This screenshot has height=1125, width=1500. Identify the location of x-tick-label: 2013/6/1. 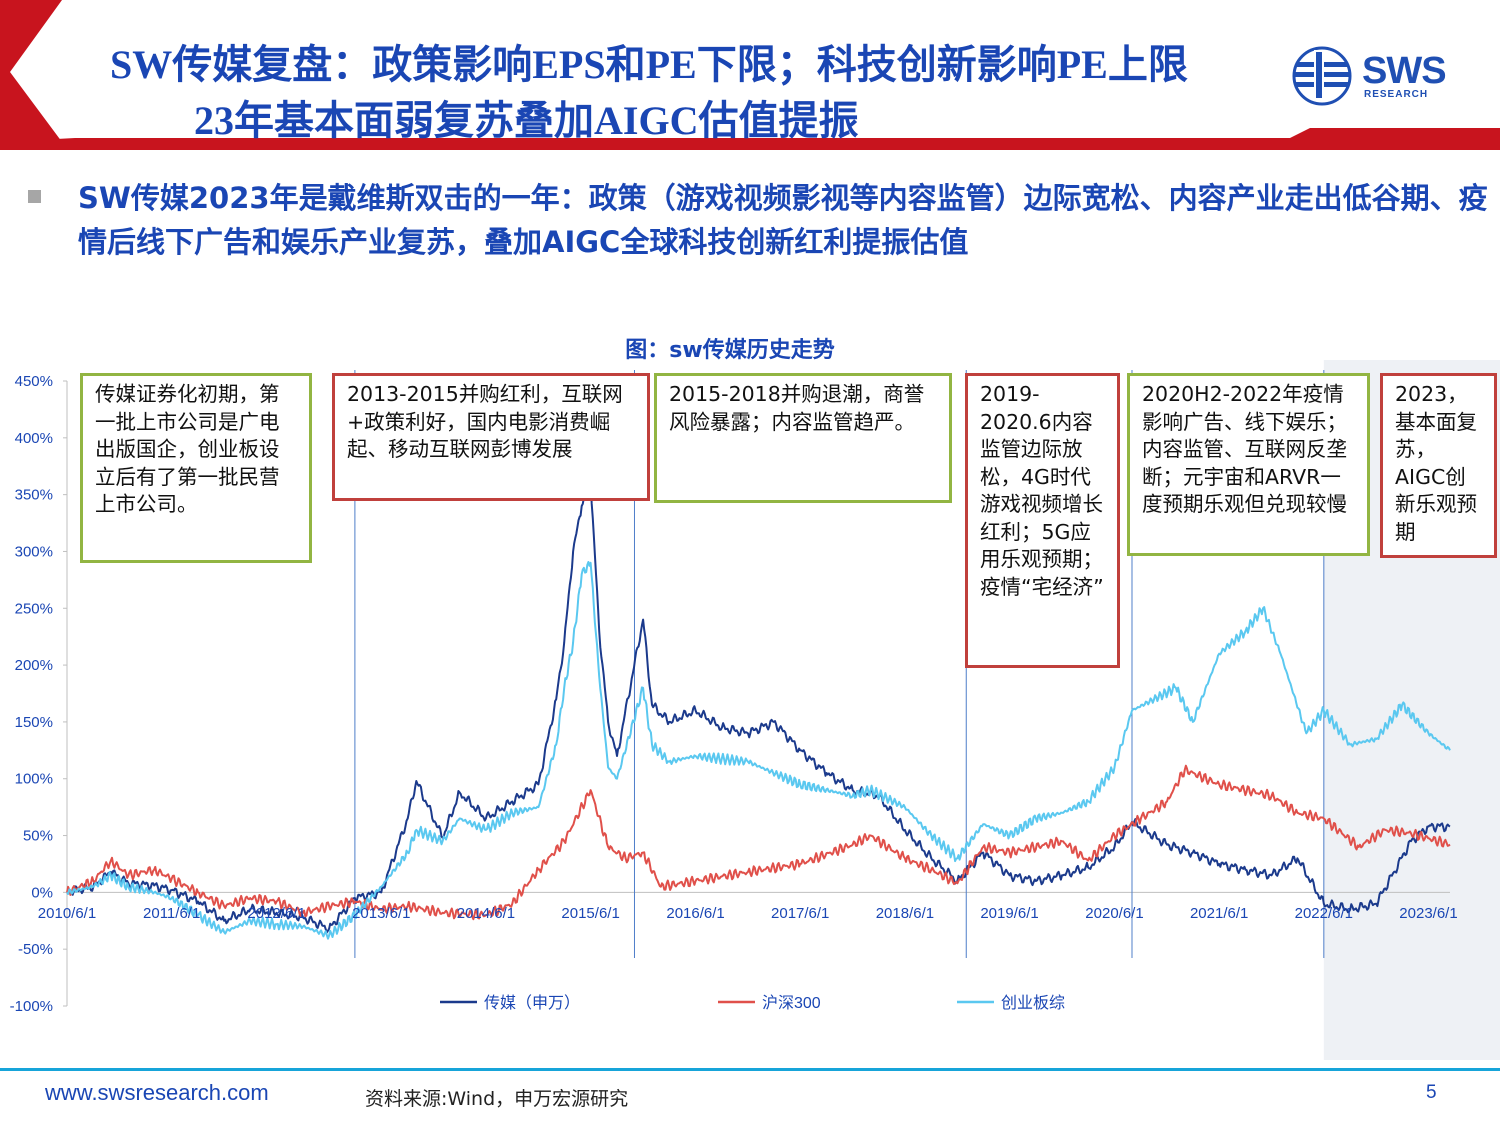
(381, 913).